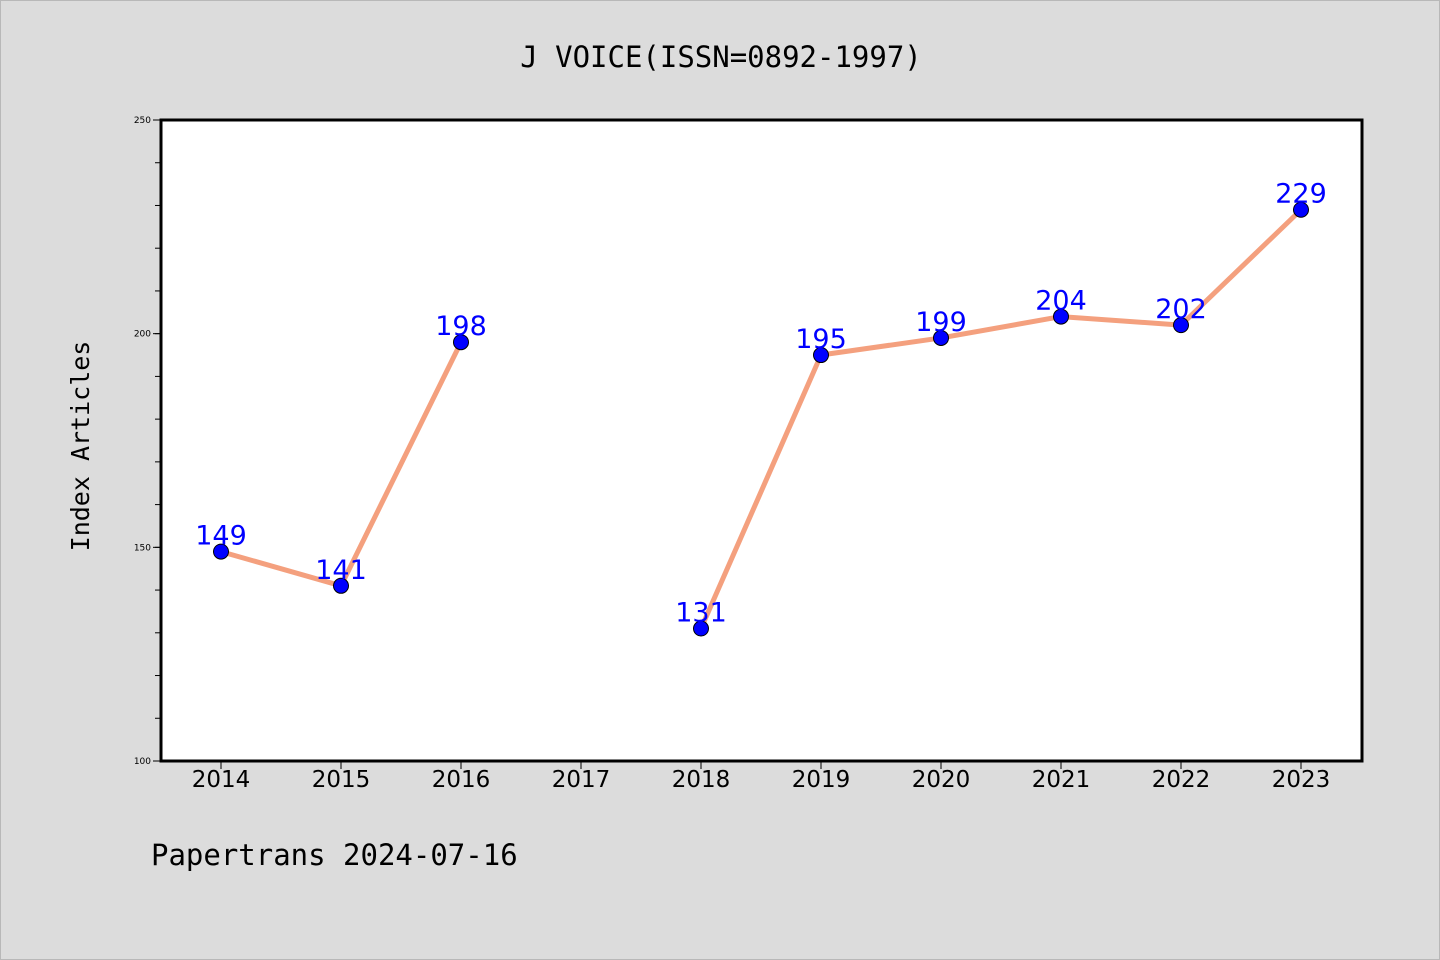 This screenshot has width=1440, height=960. What do you see at coordinates (341, 570) in the screenshot?
I see `data-label: 141` at bounding box center [341, 570].